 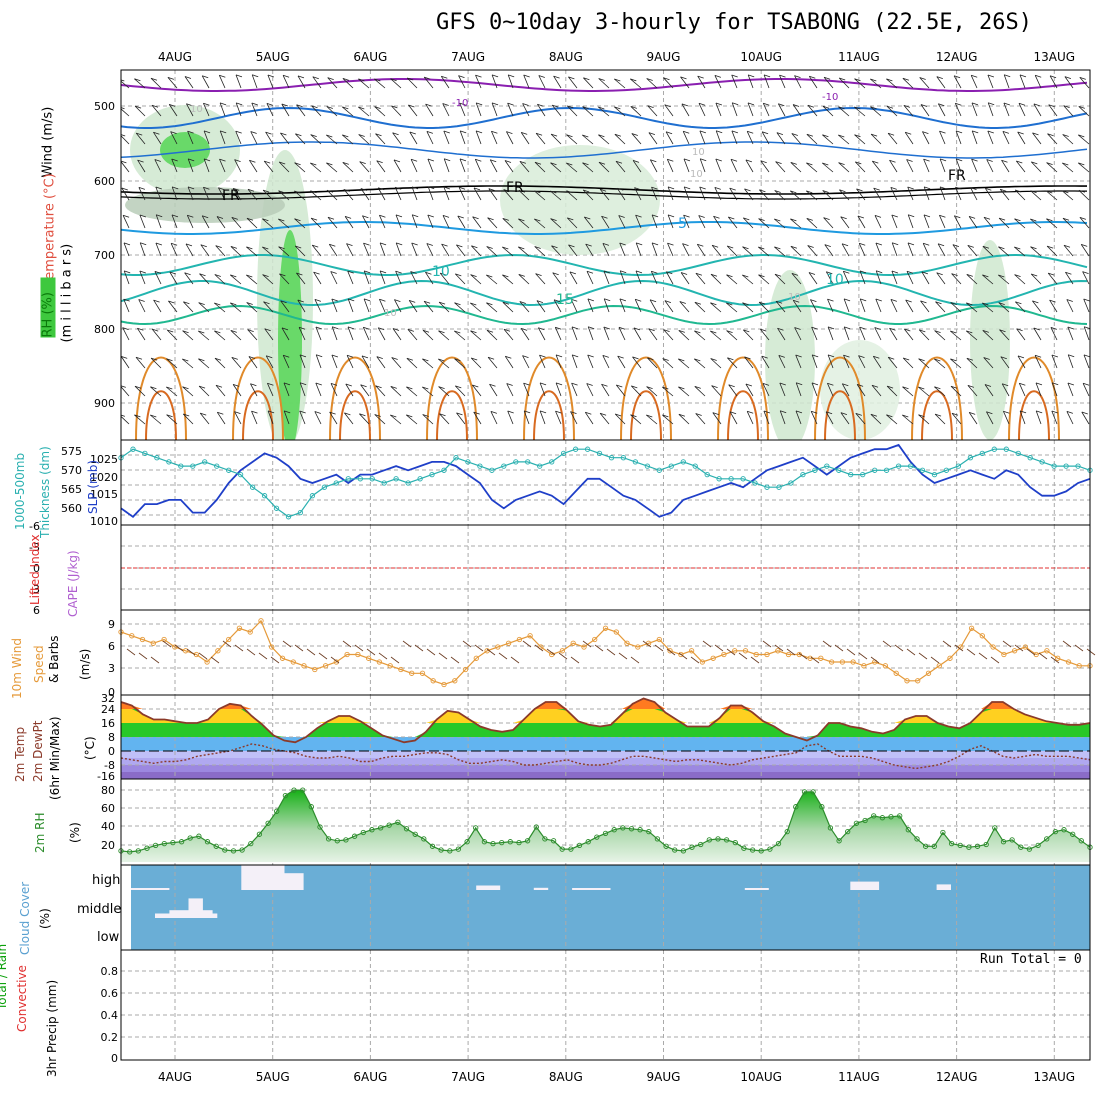 I want to click on warm-contour, so click(x=549, y=415).